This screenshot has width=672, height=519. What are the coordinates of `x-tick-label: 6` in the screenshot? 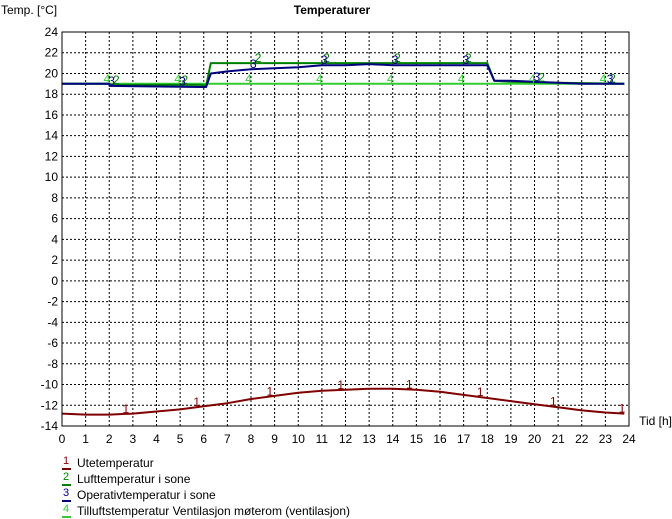 It's located at (203, 439).